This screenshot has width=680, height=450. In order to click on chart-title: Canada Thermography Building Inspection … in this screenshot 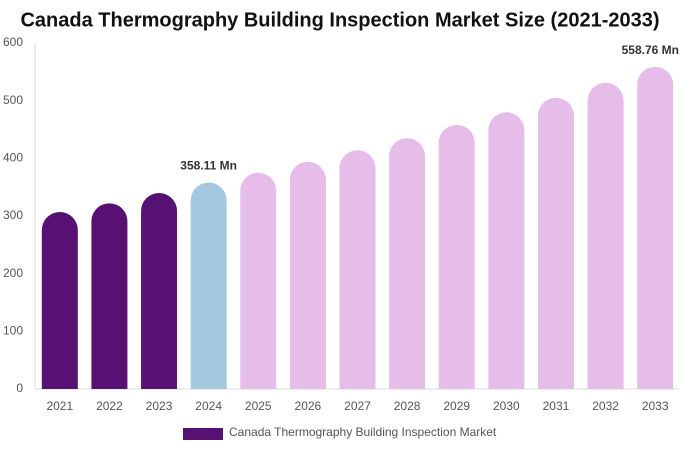, I will do `click(339, 20)`.